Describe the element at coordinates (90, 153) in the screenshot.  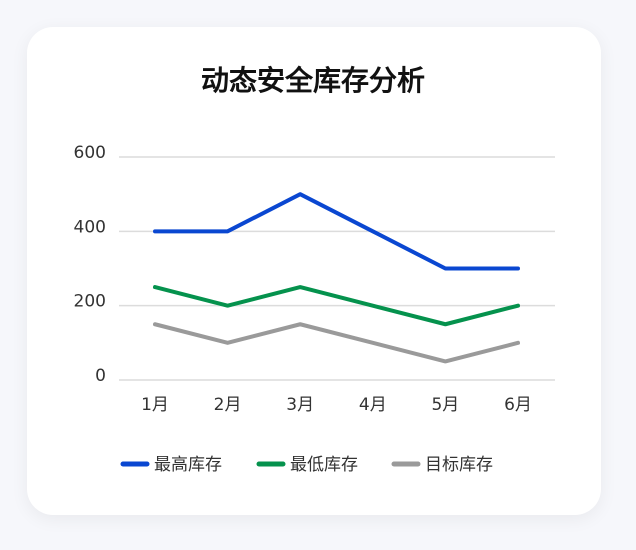
I see `y-tick-label: 600` at that location.